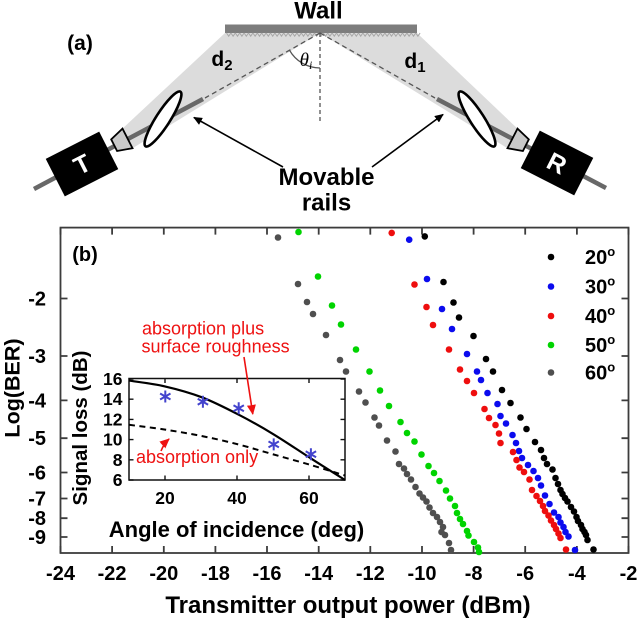 The width and height of the screenshot is (640, 628). Describe the element at coordinates (80, 43) in the screenshot. I see `svg-text: (a)` at that location.